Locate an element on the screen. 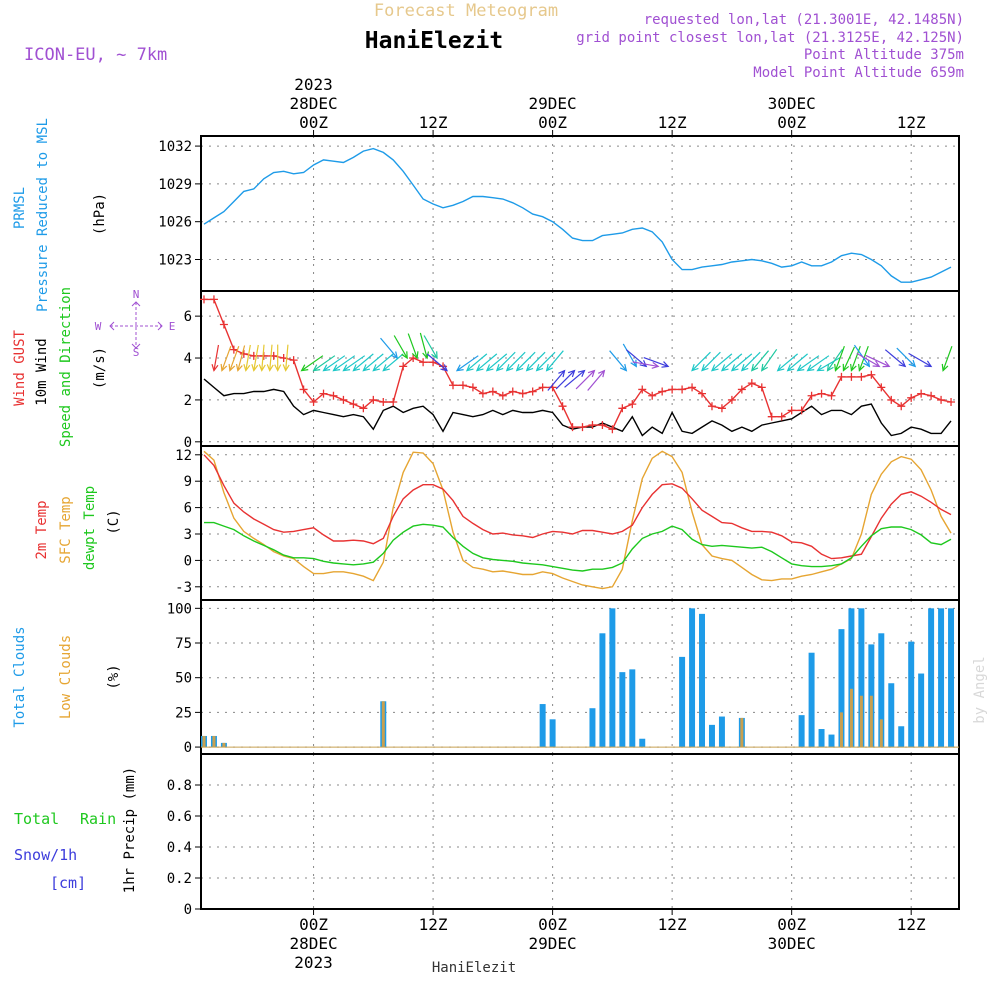 This screenshot has width=1000, height=1000. precip-rain-label: Rain is located at coordinates (98, 819).